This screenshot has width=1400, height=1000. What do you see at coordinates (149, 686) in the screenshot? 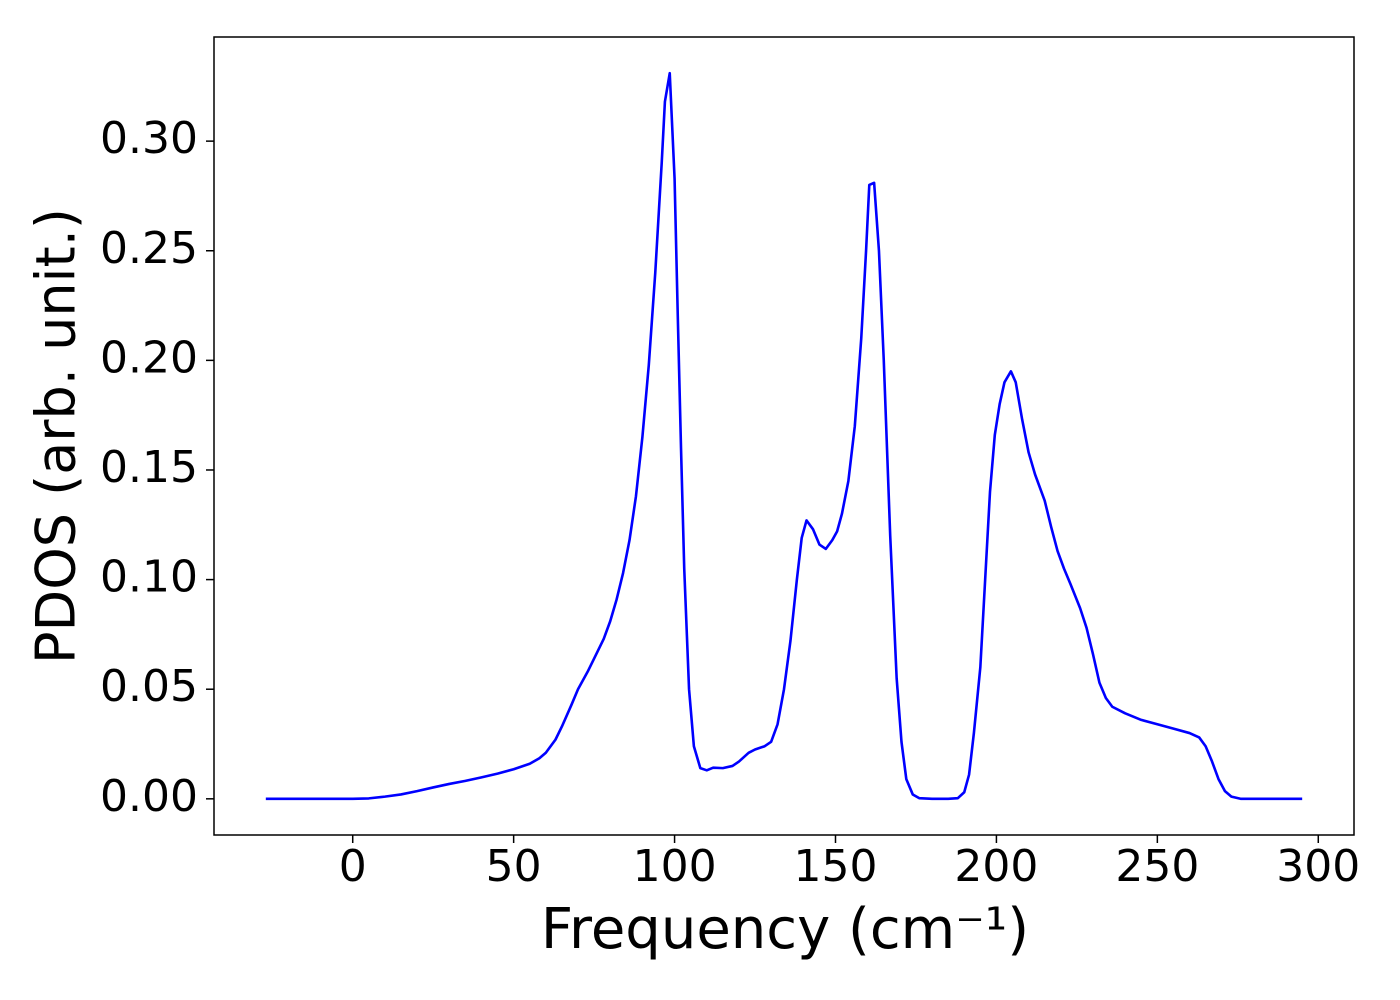
I see `y-tick-label: 0.05` at bounding box center [149, 686].